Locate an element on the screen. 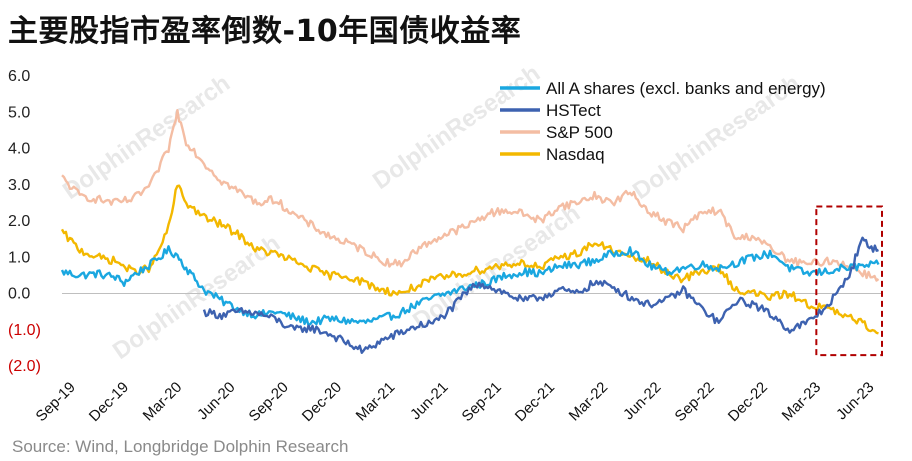 This screenshot has height=461, width=912. x-tick-label: Sep-19 is located at coordinates (56, 402).